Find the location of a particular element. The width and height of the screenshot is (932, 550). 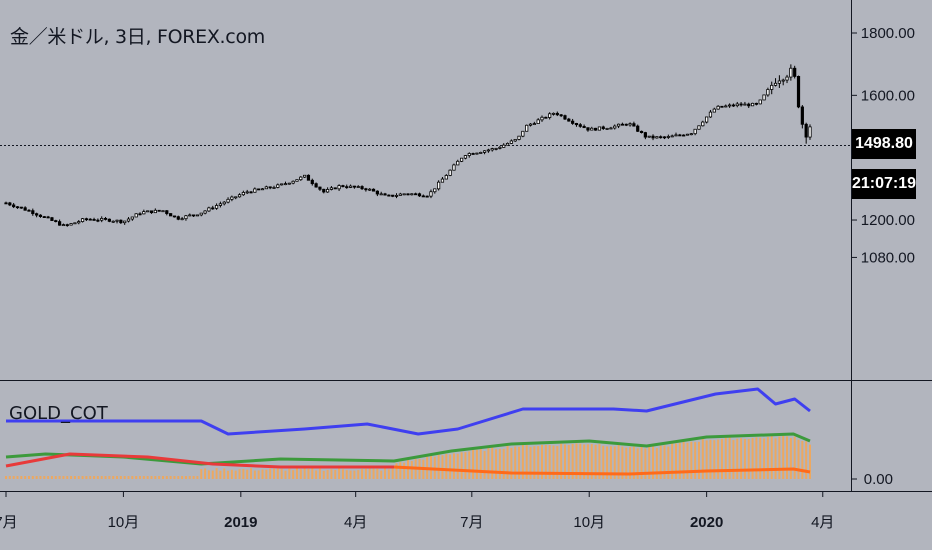

indicator-title: GOLD_COT is located at coordinates (58, 413).